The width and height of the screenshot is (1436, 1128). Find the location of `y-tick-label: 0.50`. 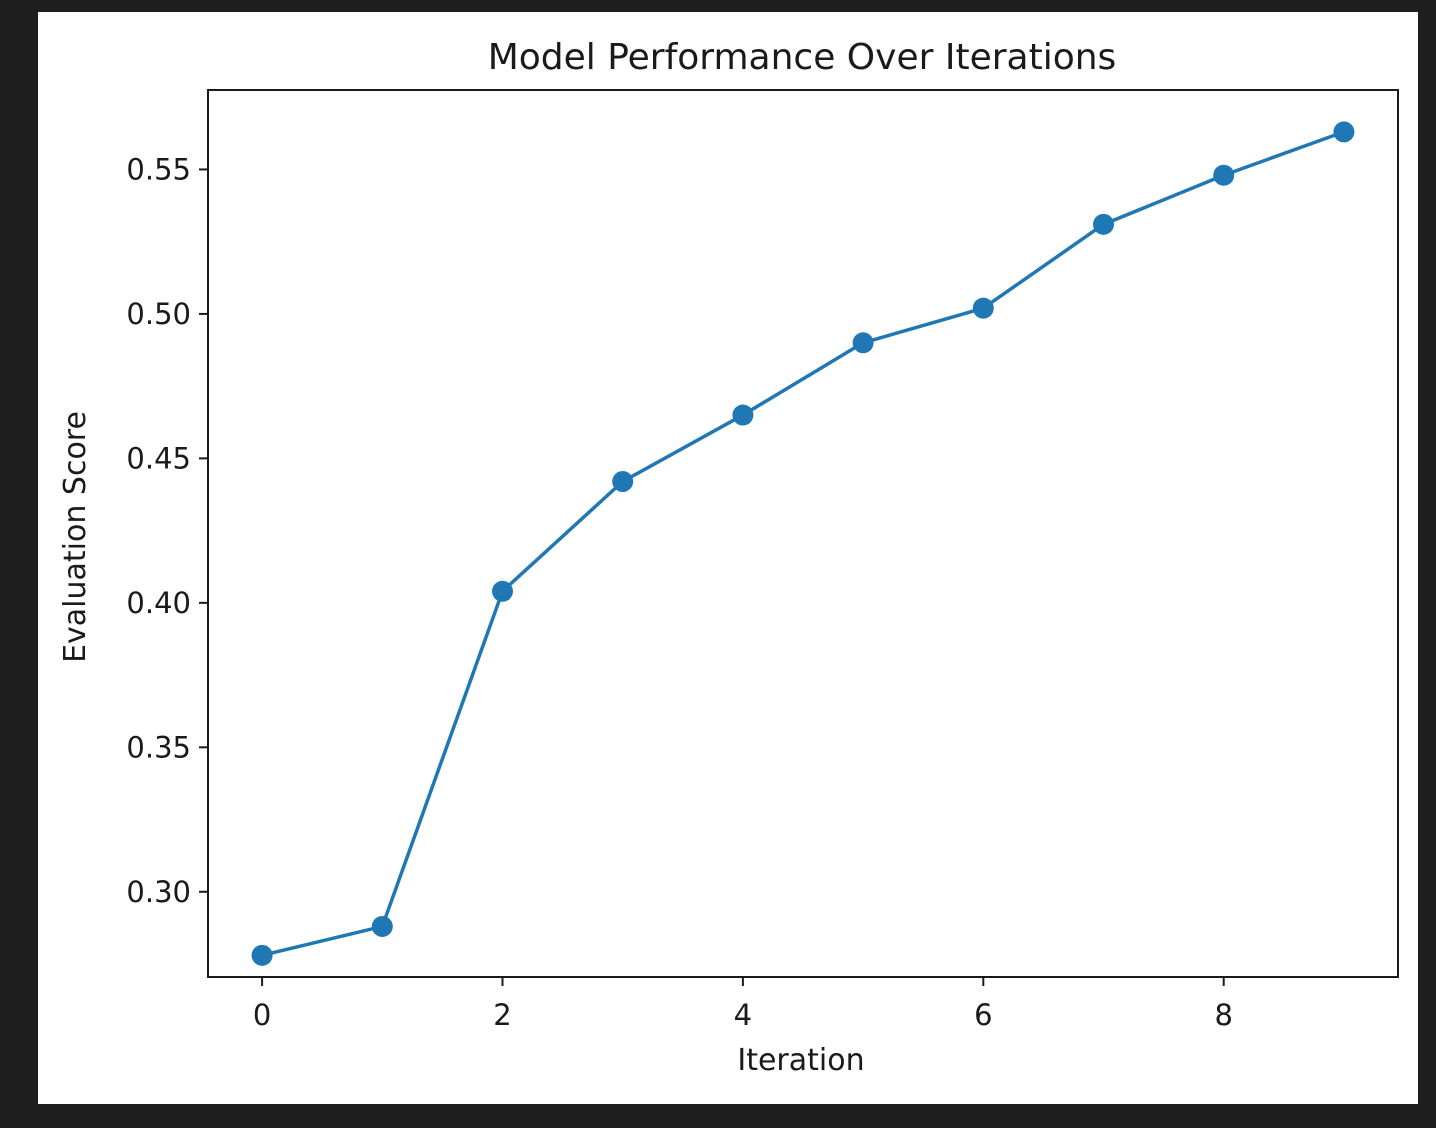

y-tick-label: 0.50 is located at coordinates (158, 314).